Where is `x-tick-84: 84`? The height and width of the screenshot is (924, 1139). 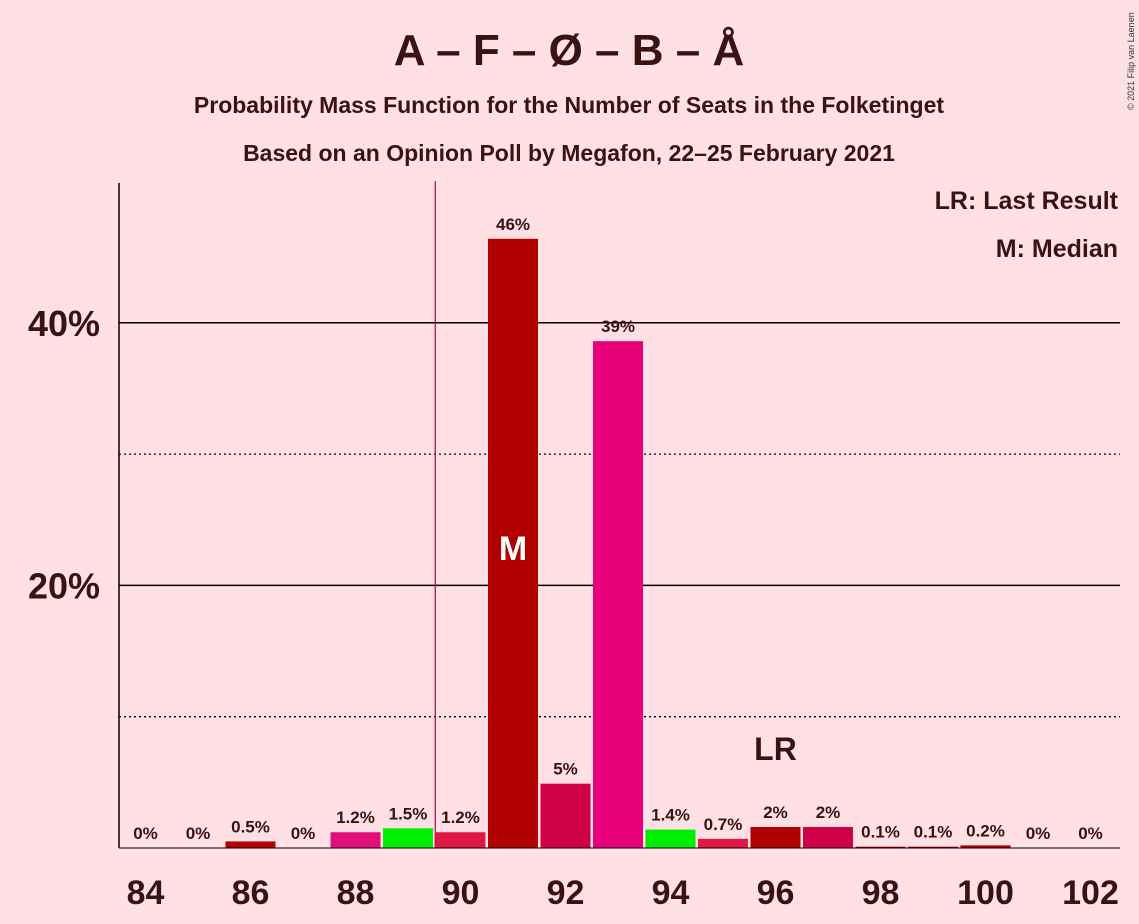 x-tick-84: 84 is located at coordinates (146, 893).